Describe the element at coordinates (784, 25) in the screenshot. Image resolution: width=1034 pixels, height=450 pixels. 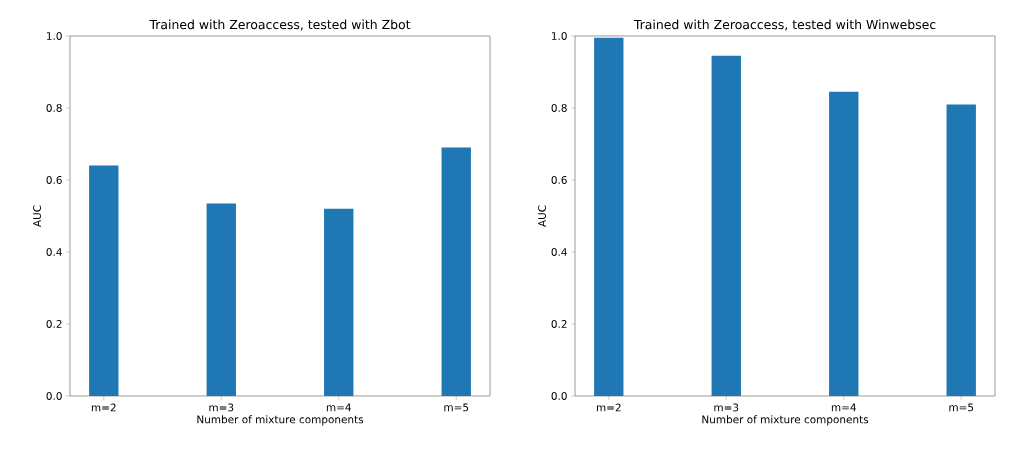
I see `chart-title: Trained with Zeroaccess, tested with Winwebsec` at that location.